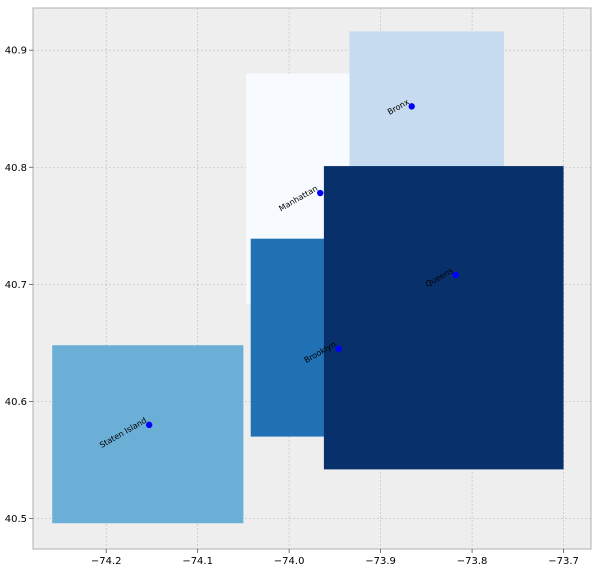 The width and height of the screenshot is (598, 571). Describe the element at coordinates (338, 348) in the screenshot. I see `point-brooklyn` at that location.